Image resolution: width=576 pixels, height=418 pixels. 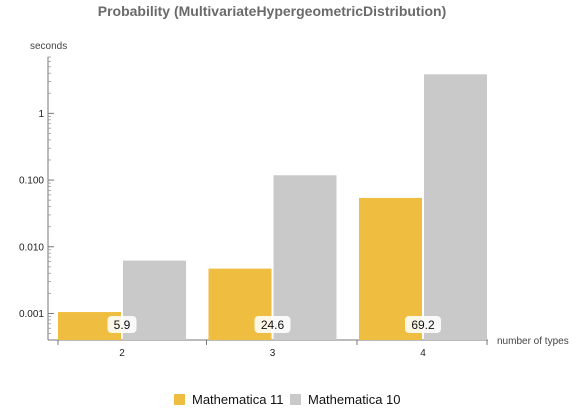 I want to click on x-tick-label: 4, so click(x=423, y=353).